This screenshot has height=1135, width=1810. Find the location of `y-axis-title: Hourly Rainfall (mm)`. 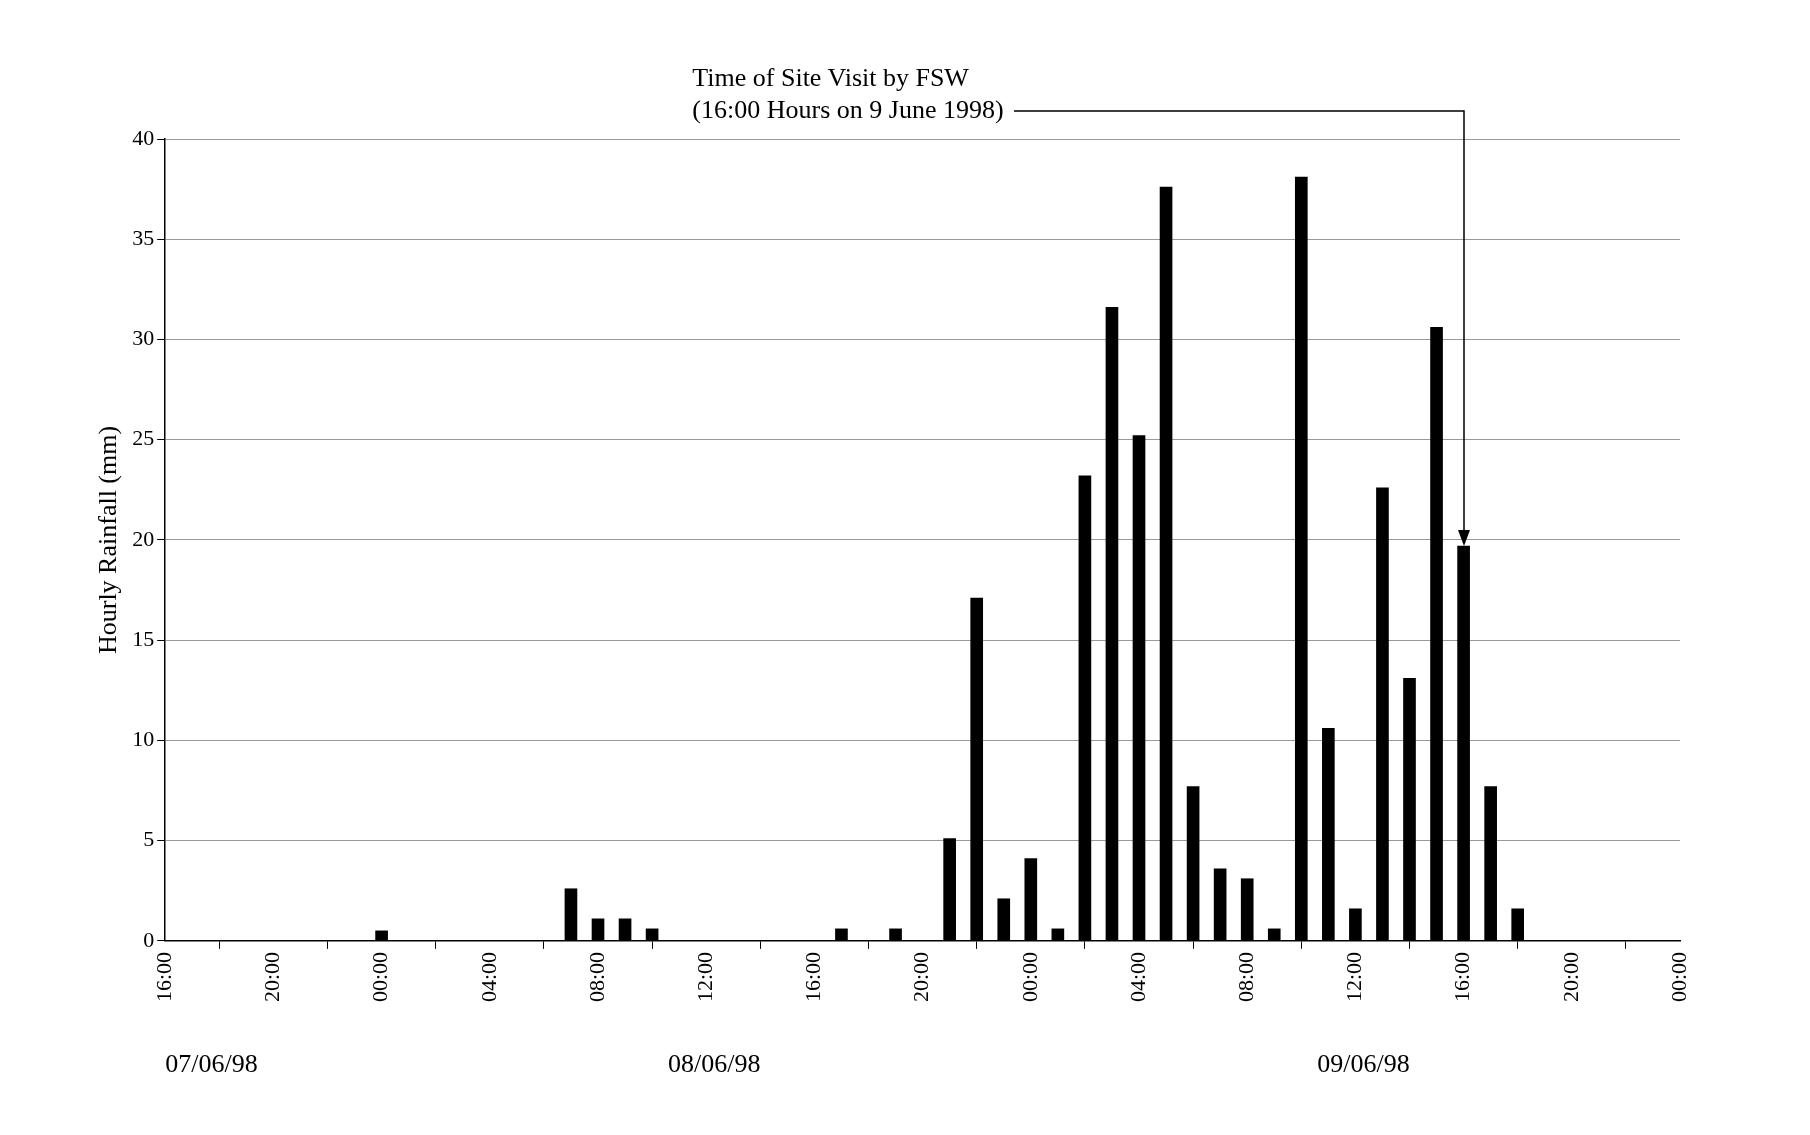

y-axis-title: Hourly Rainfall (mm) is located at coordinates (108, 540).